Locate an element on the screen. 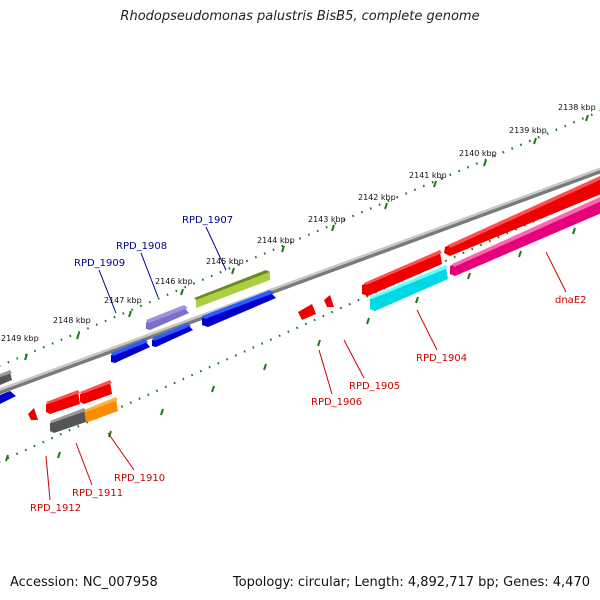 Image resolution: width=600 pixels, height=600 pixels. scale-label: 2138 kbp is located at coordinates (577, 107).